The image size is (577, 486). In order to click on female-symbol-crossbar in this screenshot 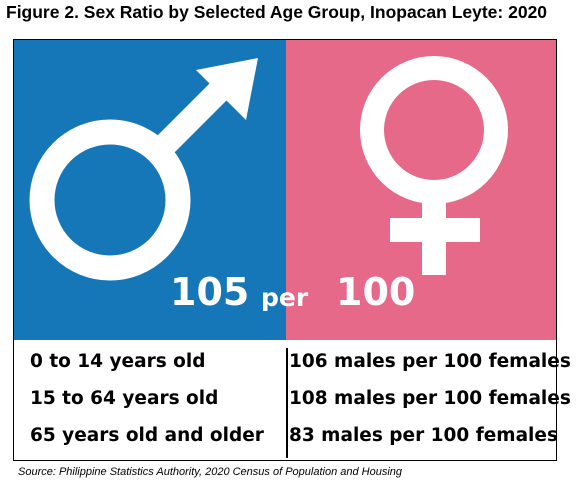, I will do `click(435, 230)`.